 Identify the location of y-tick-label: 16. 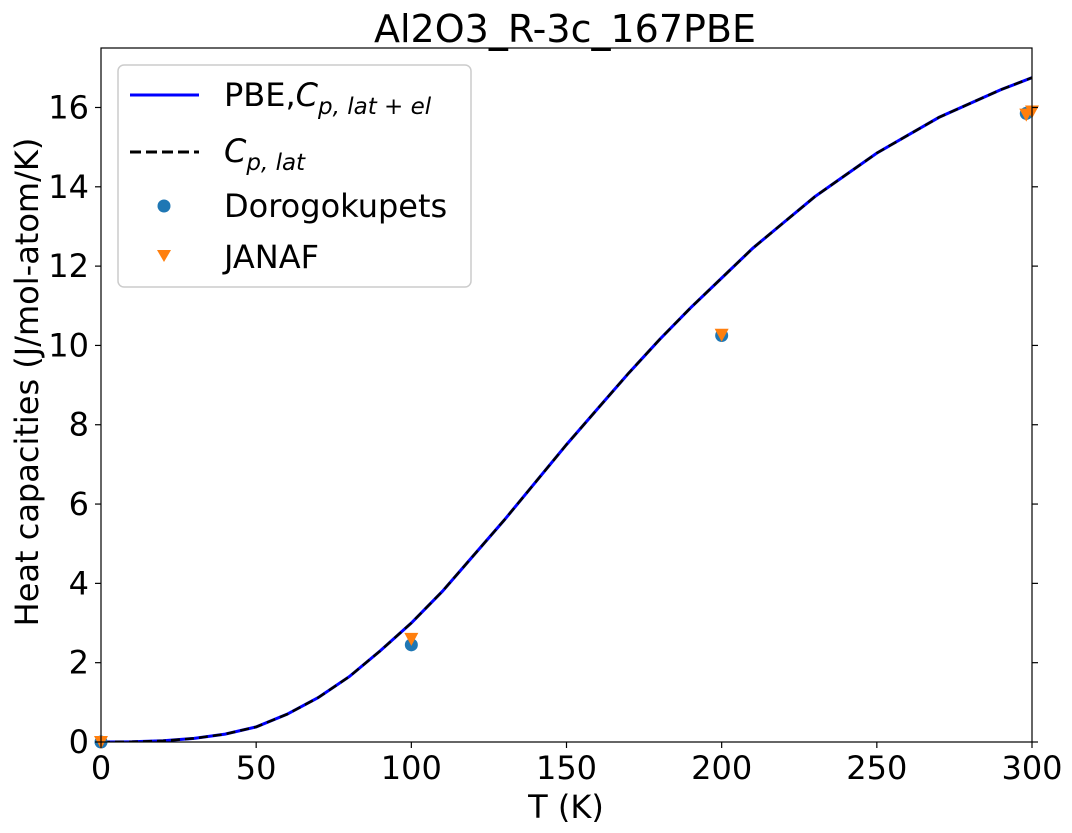
(68, 107).